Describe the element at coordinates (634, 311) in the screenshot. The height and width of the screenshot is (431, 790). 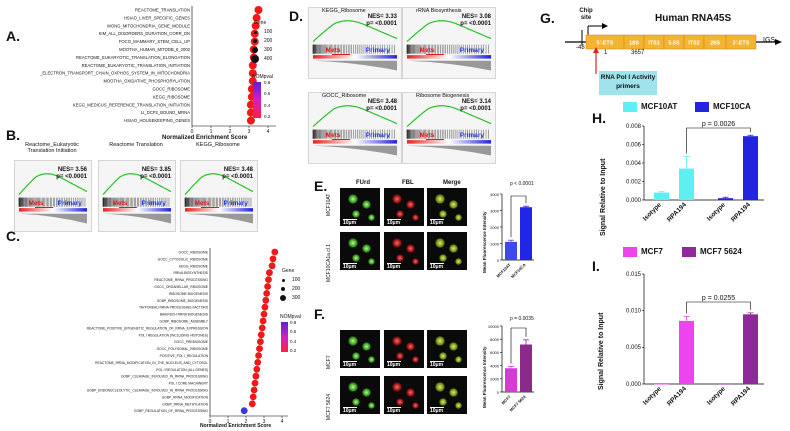
I see `y-tick-label: 0.010` at that location.